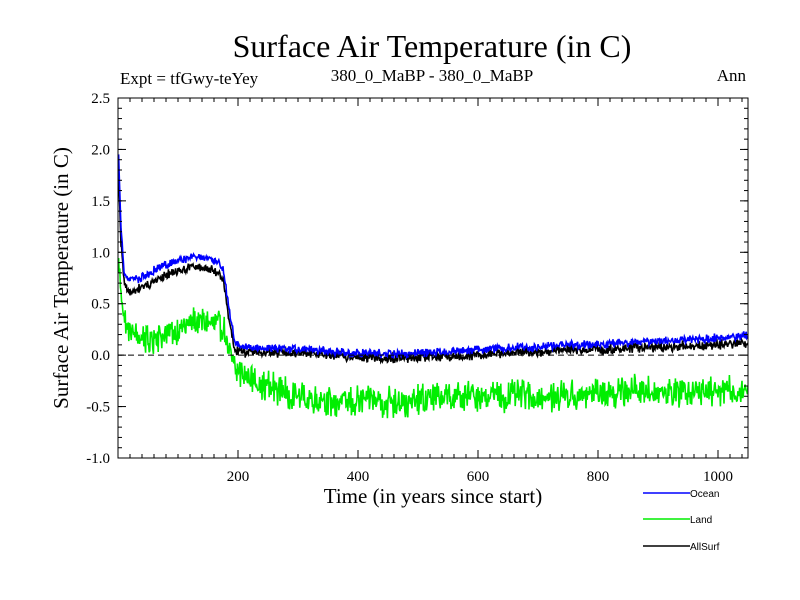 The height and width of the screenshot is (600, 800). Describe the element at coordinates (61, 278) in the screenshot. I see `y-axis-label: Surface Air Temperature (in C)` at that location.